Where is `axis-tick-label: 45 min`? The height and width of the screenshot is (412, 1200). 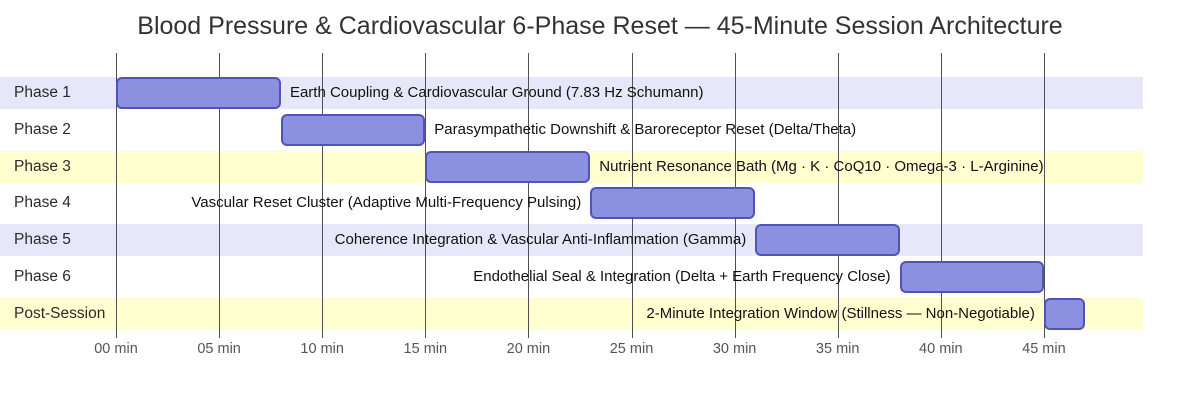
axis-tick-label: 45 min is located at coordinates (1044, 349).